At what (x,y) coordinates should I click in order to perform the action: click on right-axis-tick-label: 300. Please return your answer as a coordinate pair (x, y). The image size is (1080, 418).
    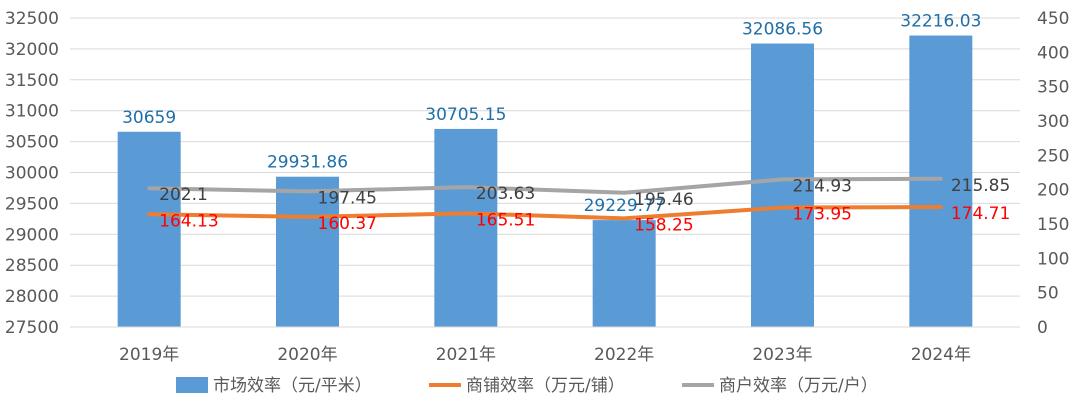
    Looking at the image, I should click on (1053, 122).